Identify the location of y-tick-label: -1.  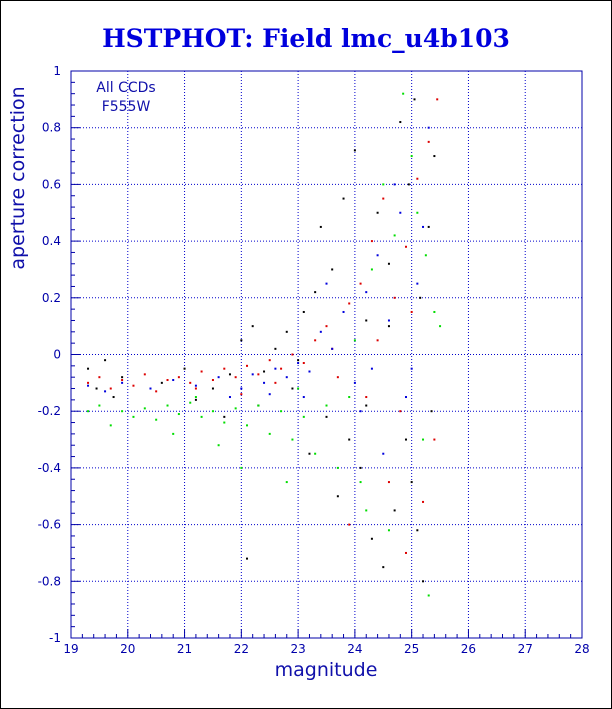
(55, 638).